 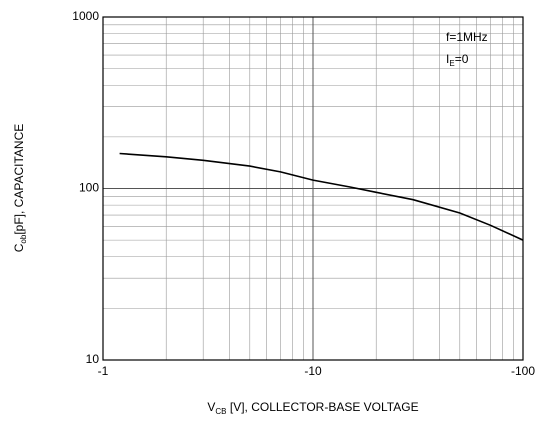 What do you see at coordinates (220, 411) in the screenshot?
I see `x-axis-label-sub: CB` at bounding box center [220, 411].